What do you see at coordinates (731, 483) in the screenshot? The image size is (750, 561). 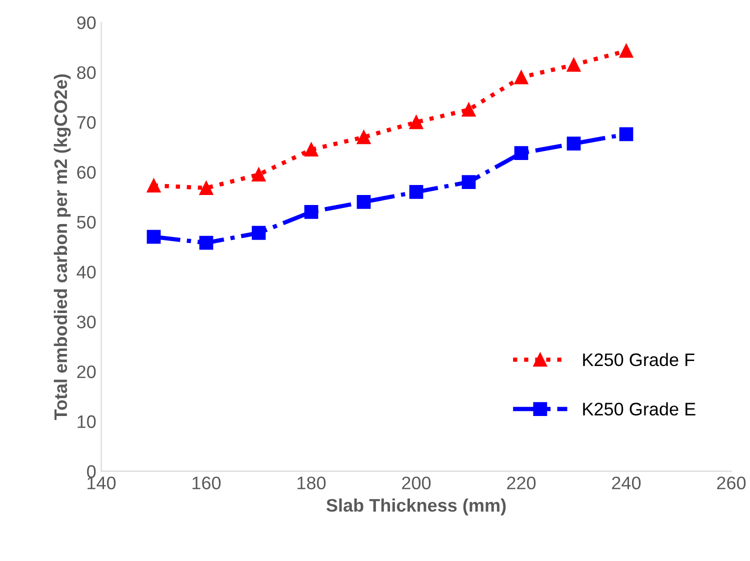 I see `x-tick-label: 260` at bounding box center [731, 483].